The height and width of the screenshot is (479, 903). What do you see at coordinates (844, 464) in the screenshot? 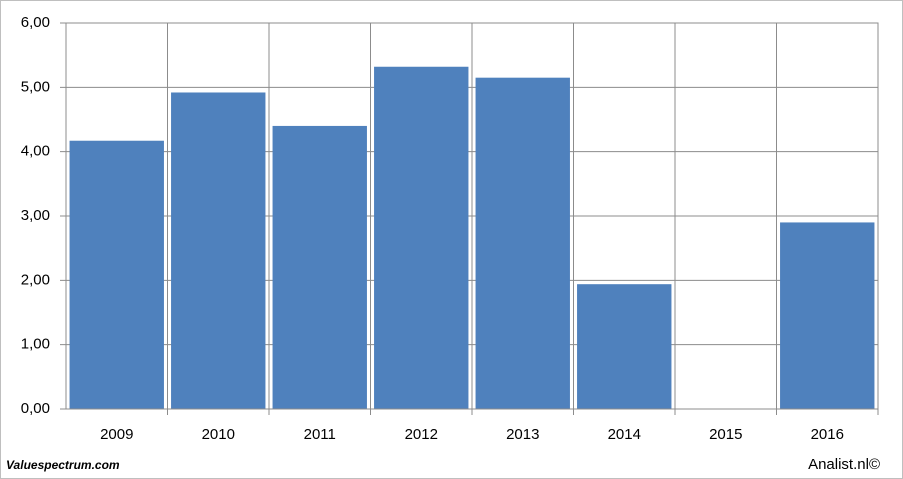
I see `footer-right: Analist.nl©` at bounding box center [844, 464].